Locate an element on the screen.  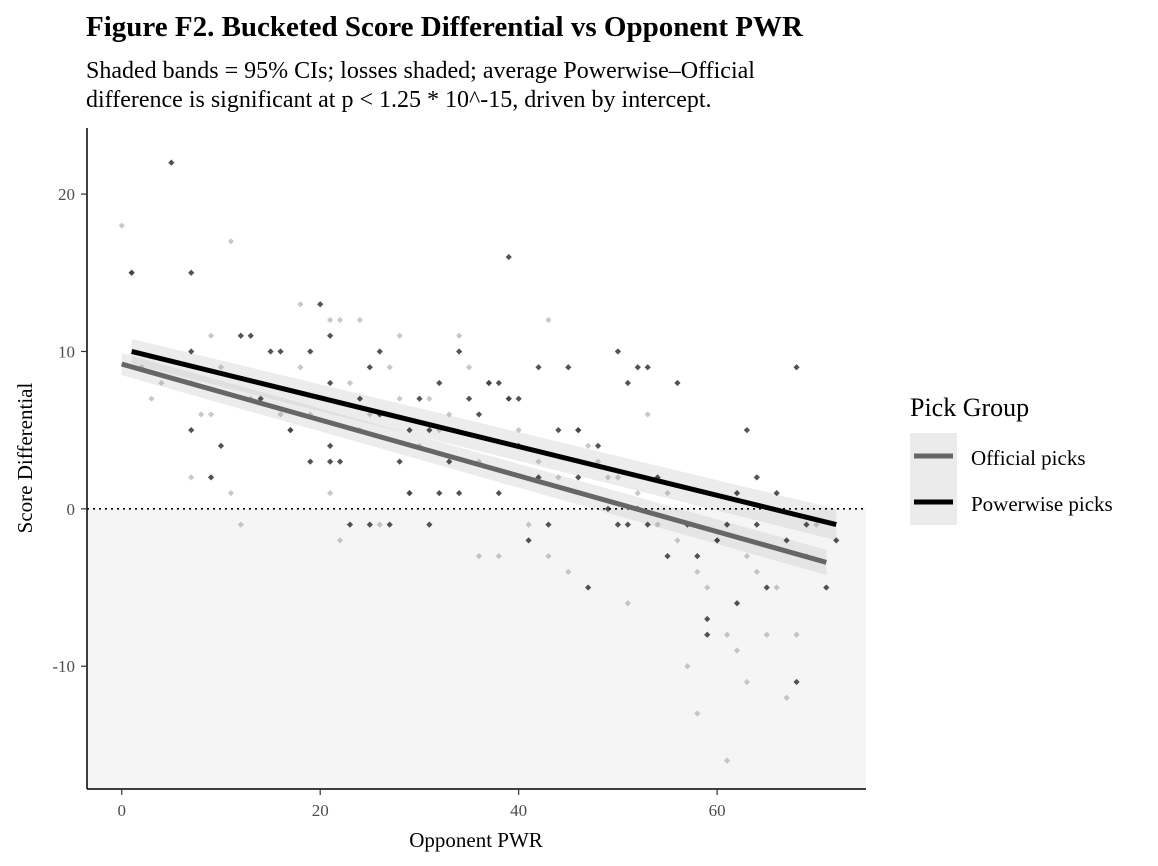
y-tick-label: 0 is located at coordinates (71, 509).